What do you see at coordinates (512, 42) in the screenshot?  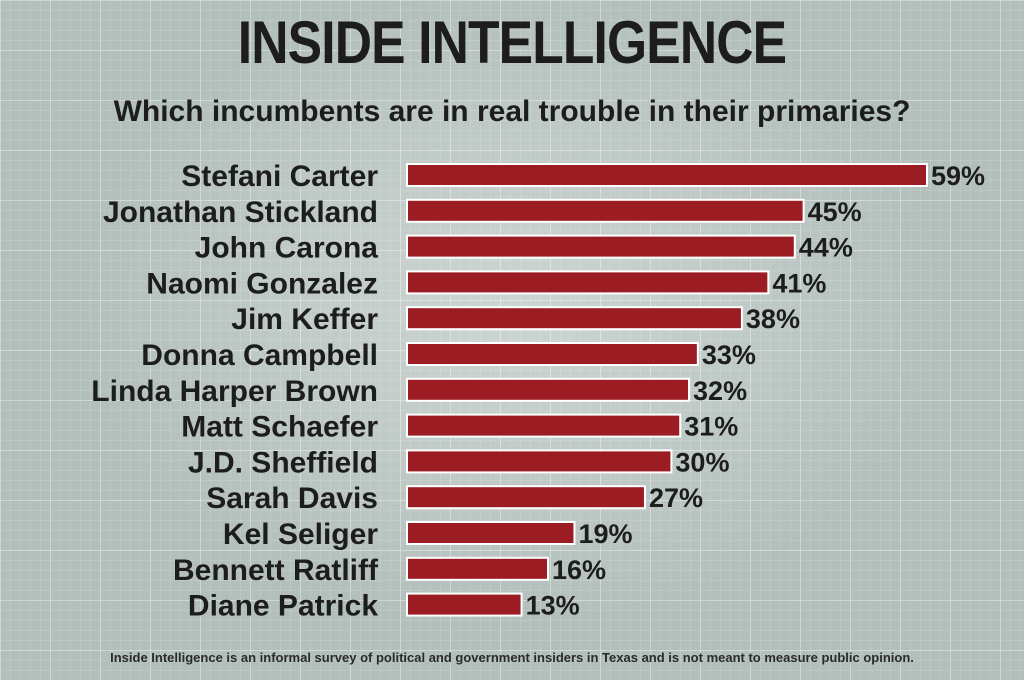 I see `chart-title: INSIDE INTELLIGENCE` at bounding box center [512, 42].